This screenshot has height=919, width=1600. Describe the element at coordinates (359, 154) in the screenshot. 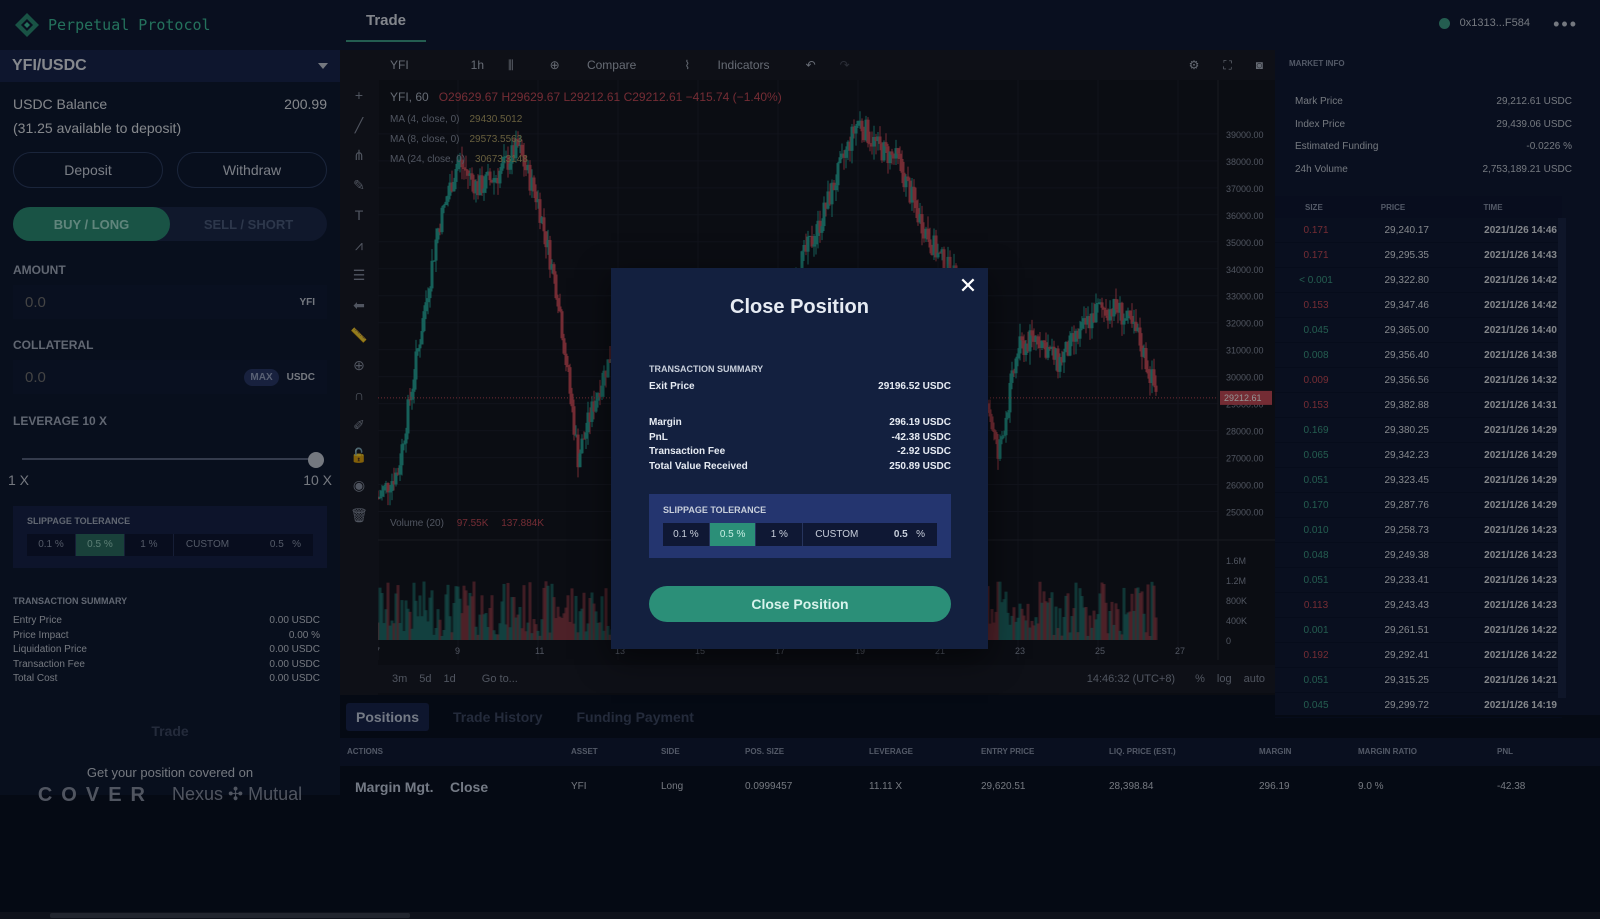

I see `pitchfork-icon: ⋔` at that location.